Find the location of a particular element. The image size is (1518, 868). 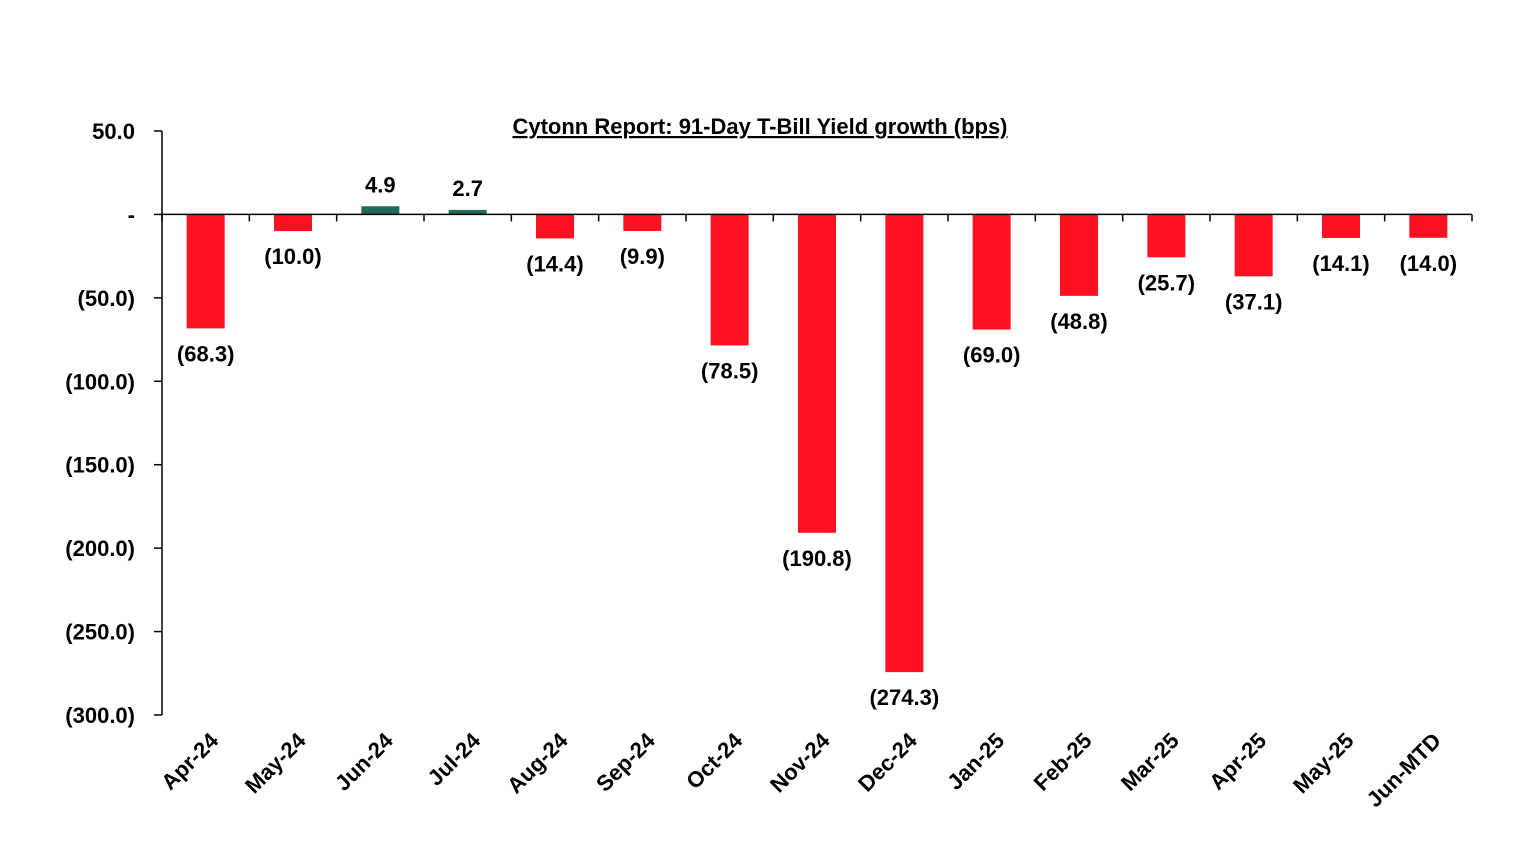

data-label: (274.3) is located at coordinates (904, 697).